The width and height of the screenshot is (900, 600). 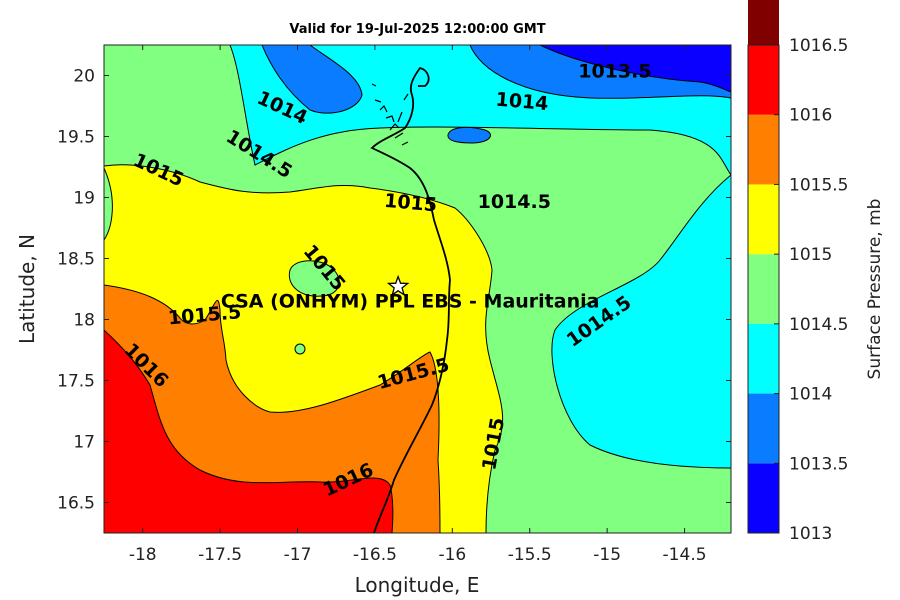 What do you see at coordinates (375, 555) in the screenshot?
I see `x-tick-label: -16.5` at bounding box center [375, 555].